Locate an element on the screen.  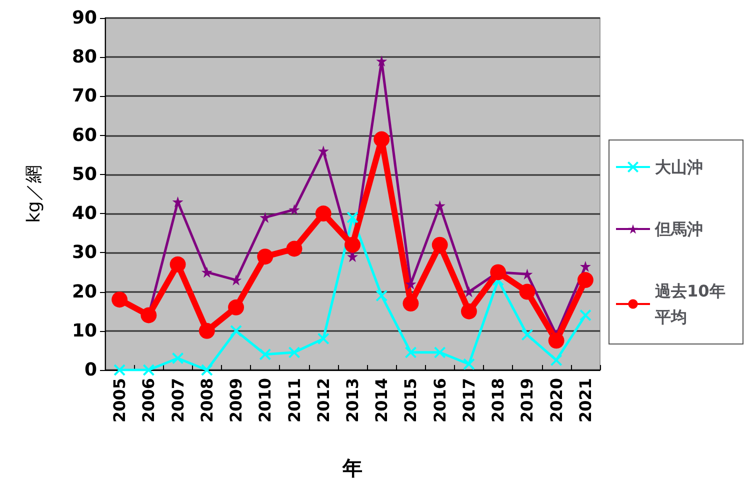
y-tick-label: 60 is located at coordinates (84, 135).